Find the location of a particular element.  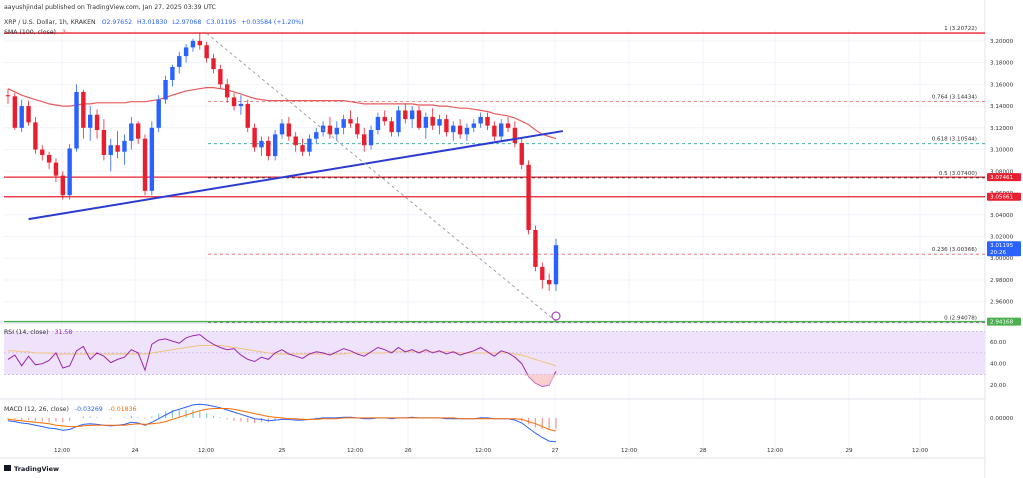

price-badge-value: 3.05661 is located at coordinates (1002, 198).